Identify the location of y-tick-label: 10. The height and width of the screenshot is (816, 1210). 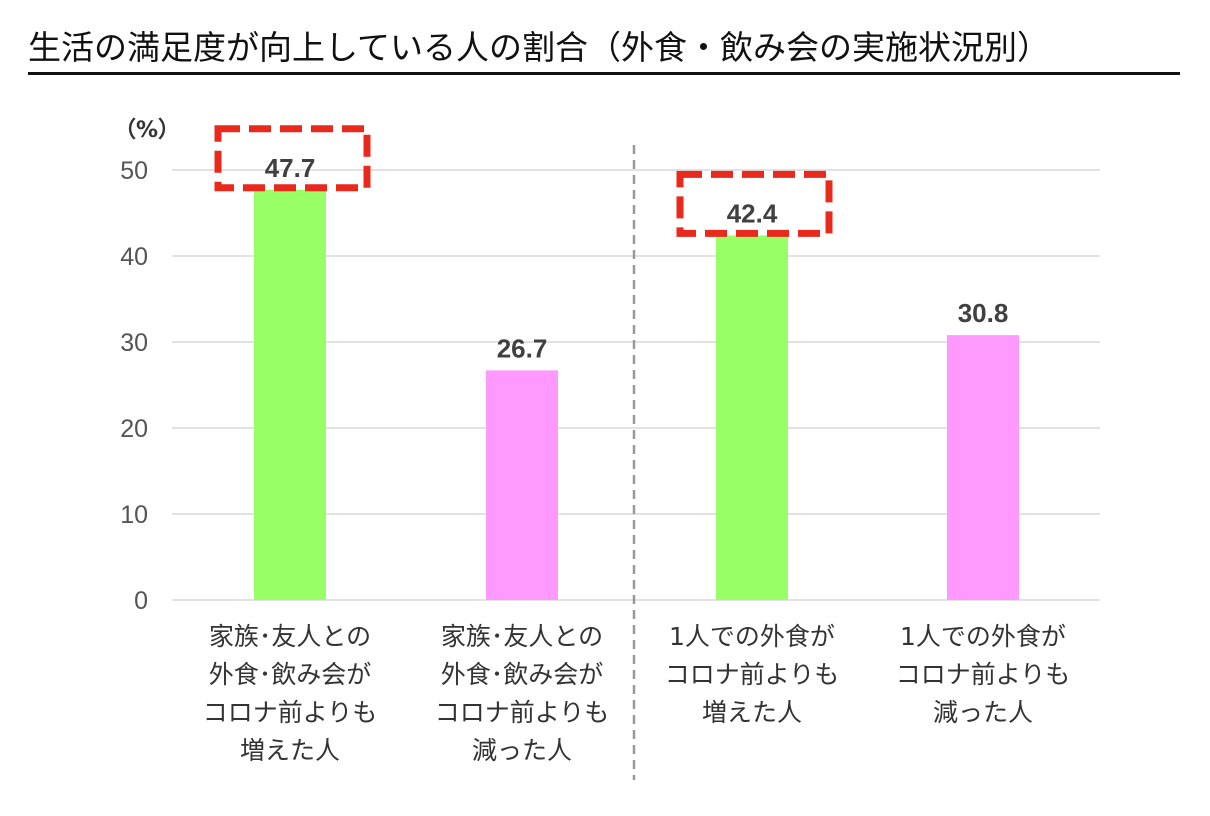
(134, 515).